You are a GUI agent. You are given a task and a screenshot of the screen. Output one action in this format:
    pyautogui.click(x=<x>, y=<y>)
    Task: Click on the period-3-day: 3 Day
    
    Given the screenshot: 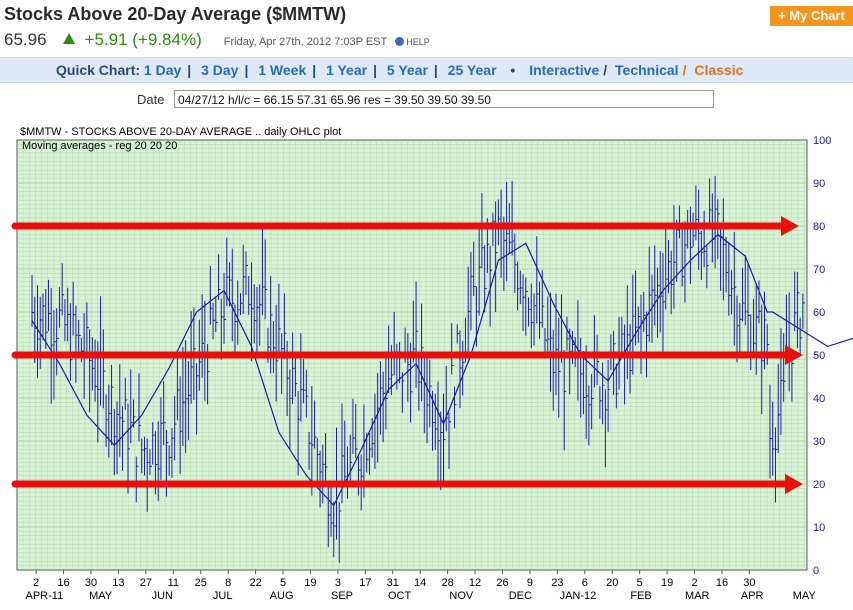 What is the action you would take?
    pyautogui.click(x=220, y=70)
    